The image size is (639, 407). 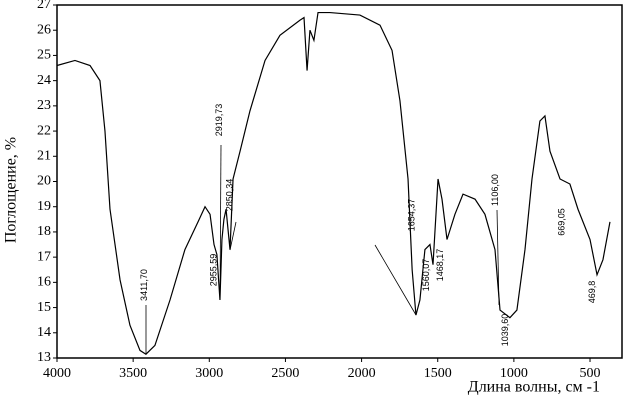 I want to click on x-tick-label: 2000, so click(x=362, y=373).